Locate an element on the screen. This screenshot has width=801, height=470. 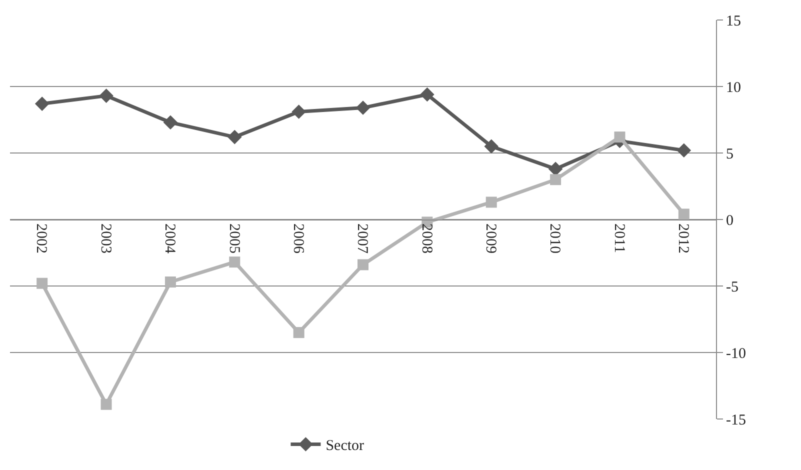
x-tick-label: 2012 is located at coordinates (683, 239).